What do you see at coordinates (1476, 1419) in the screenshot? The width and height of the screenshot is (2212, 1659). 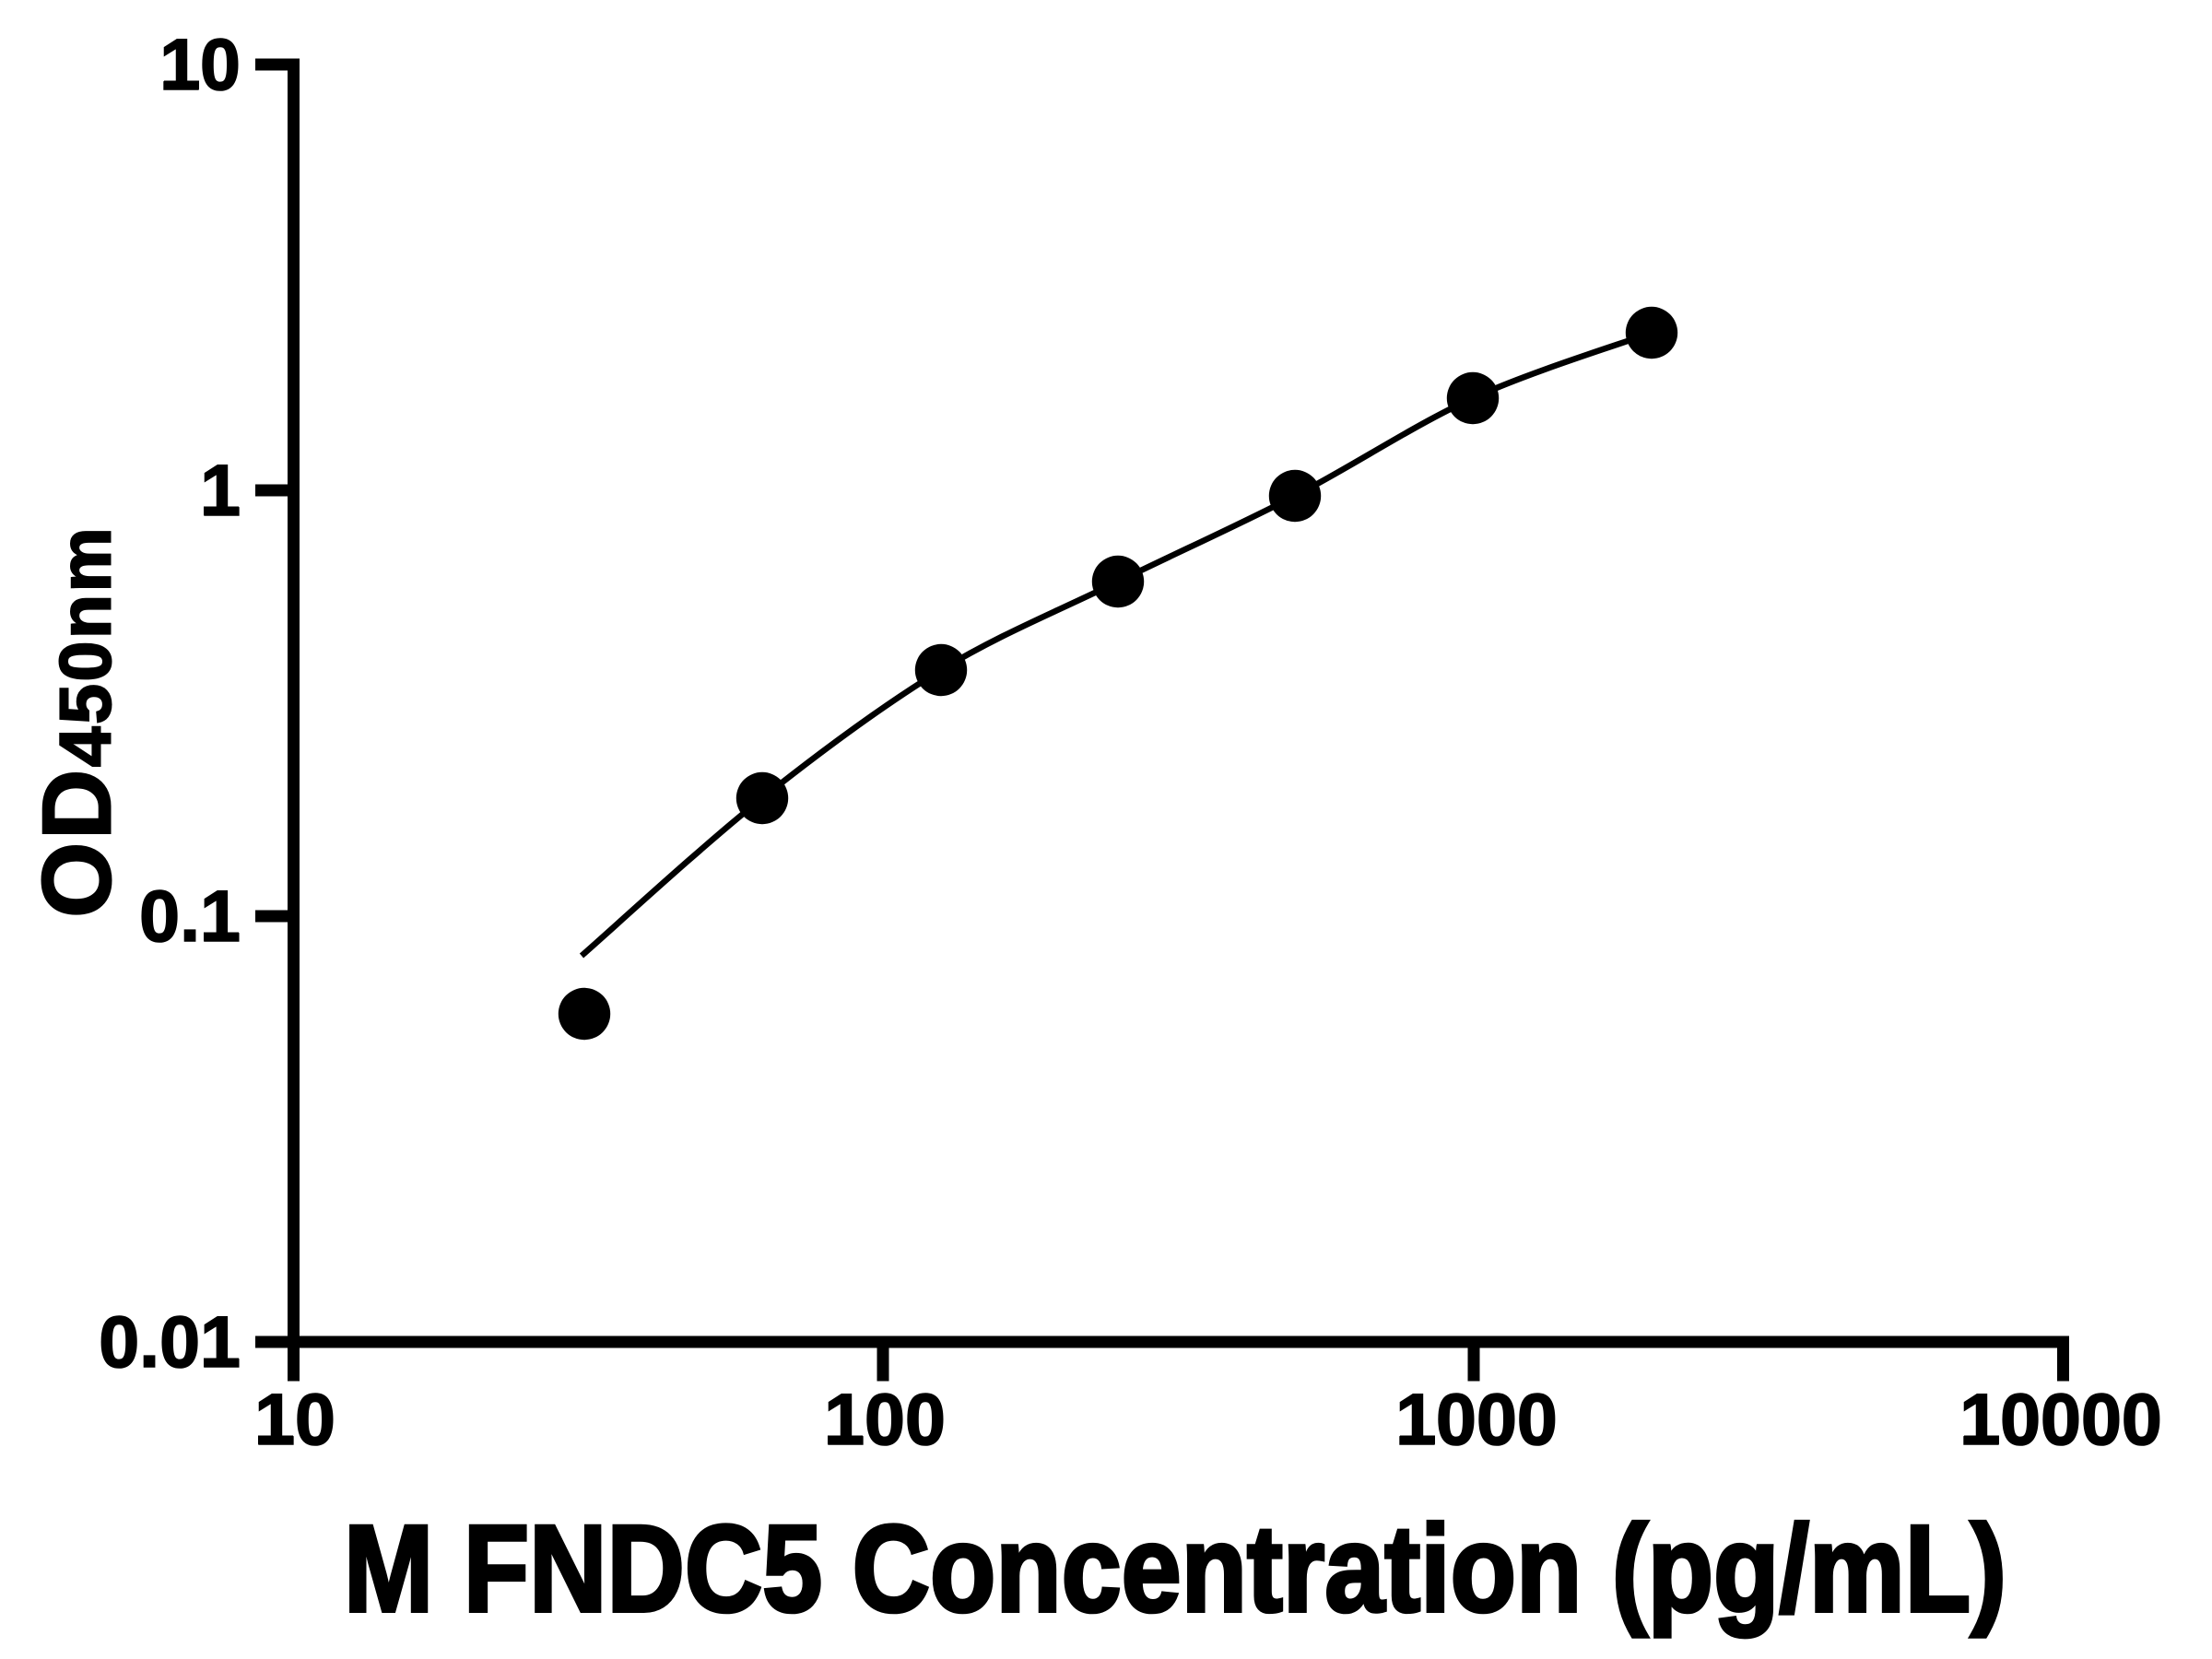 I see `svg-text: 1000` at bounding box center [1476, 1419].